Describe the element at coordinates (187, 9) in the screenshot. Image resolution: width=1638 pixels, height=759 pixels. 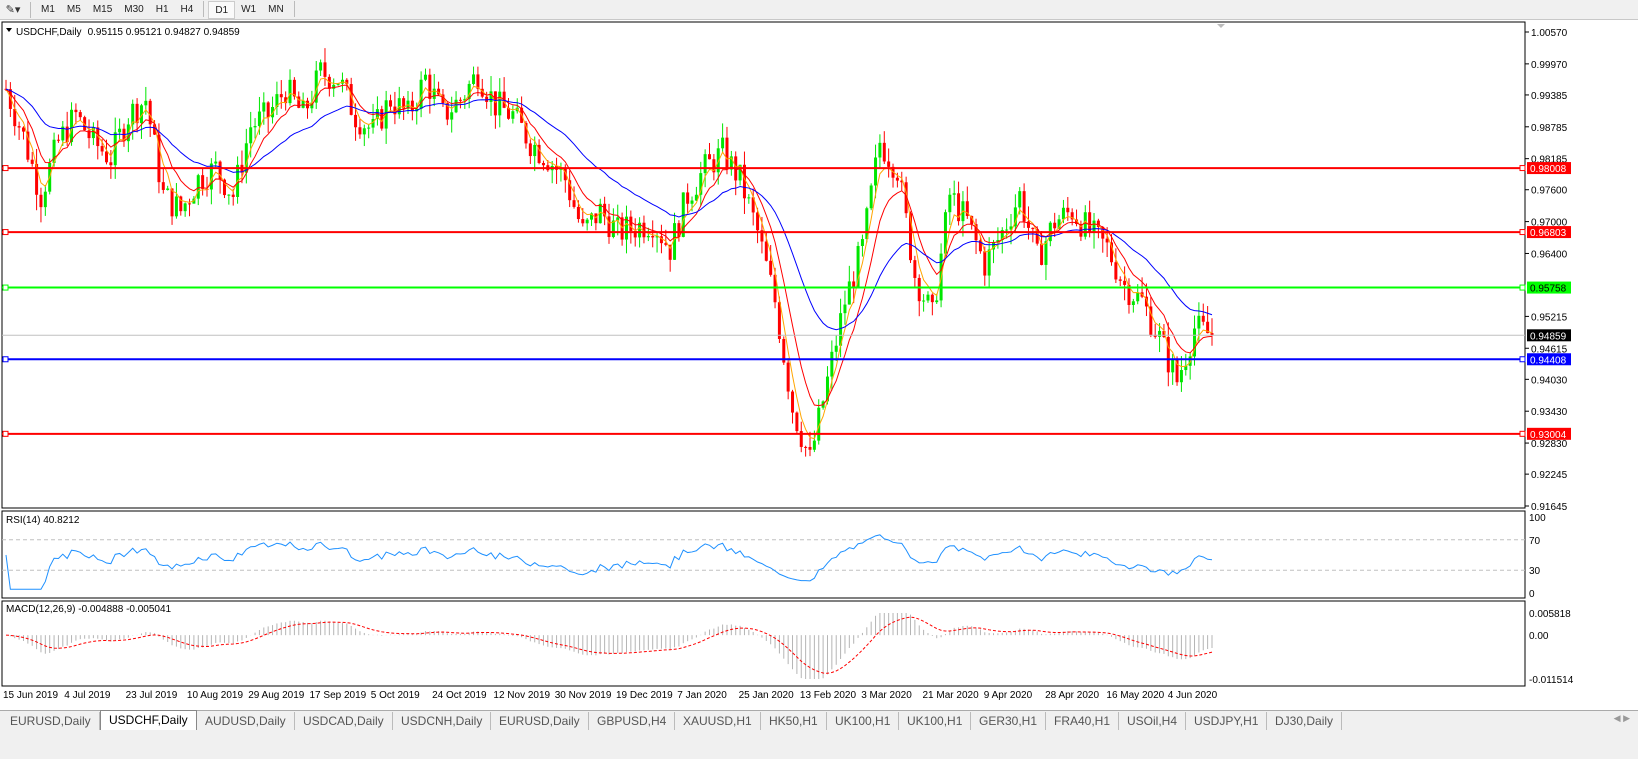
I see `timeframe-h4: H4` at that location.